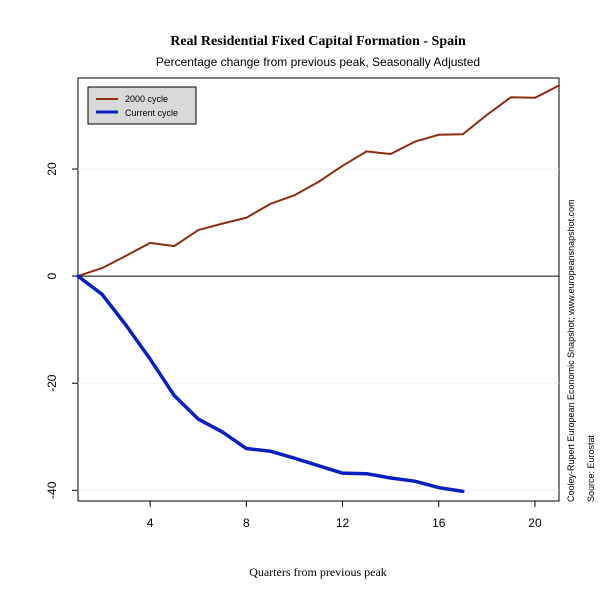 This screenshot has width=600, height=600. Describe the element at coordinates (52, 275) in the screenshot. I see `y-tick-label: 0` at that location.